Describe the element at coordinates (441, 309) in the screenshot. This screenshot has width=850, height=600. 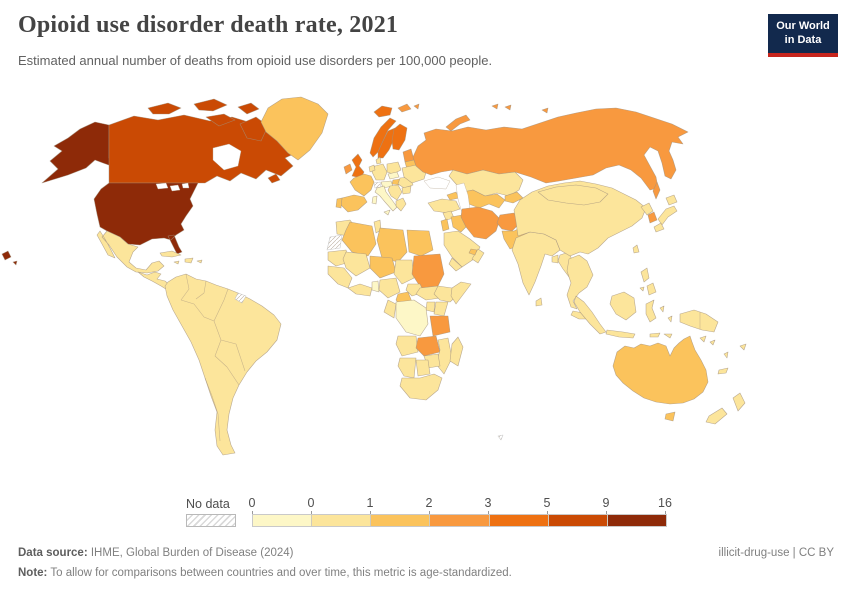
I see `country-kenya` at that location.